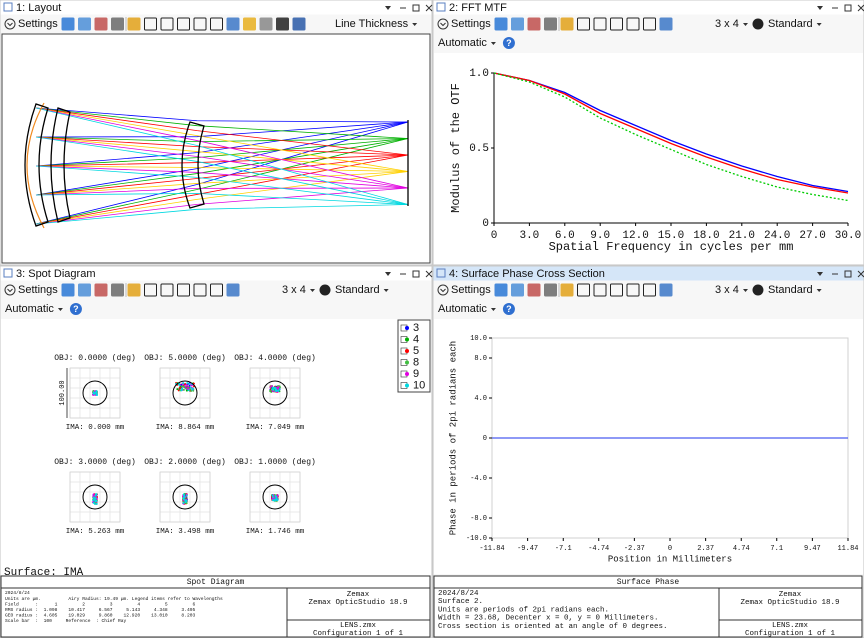  Describe the element at coordinates (376, 24) in the screenshot. I see `dropdown-menu: Line Thickness` at that location.